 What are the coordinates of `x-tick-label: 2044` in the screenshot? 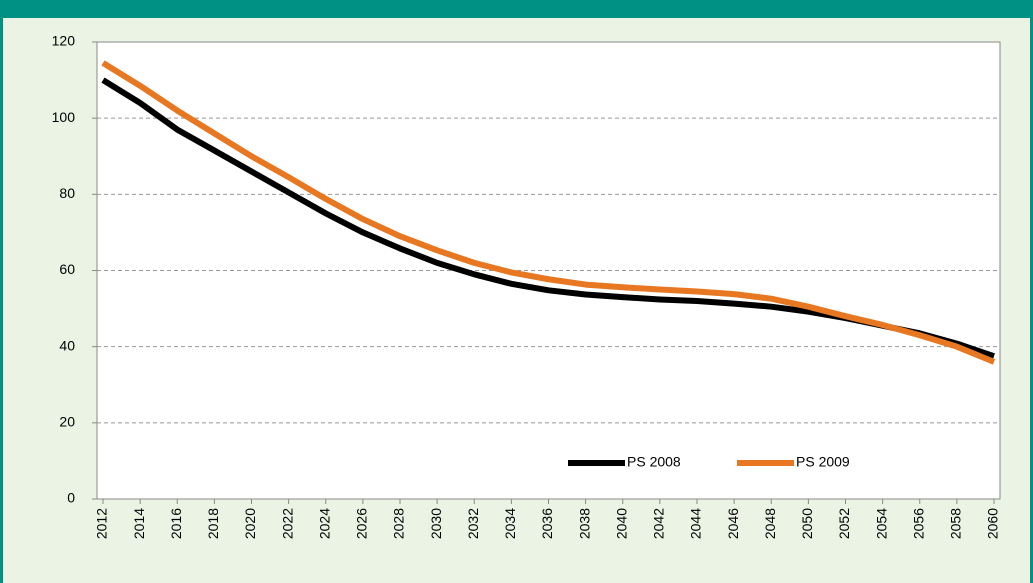 It's located at (696, 523).